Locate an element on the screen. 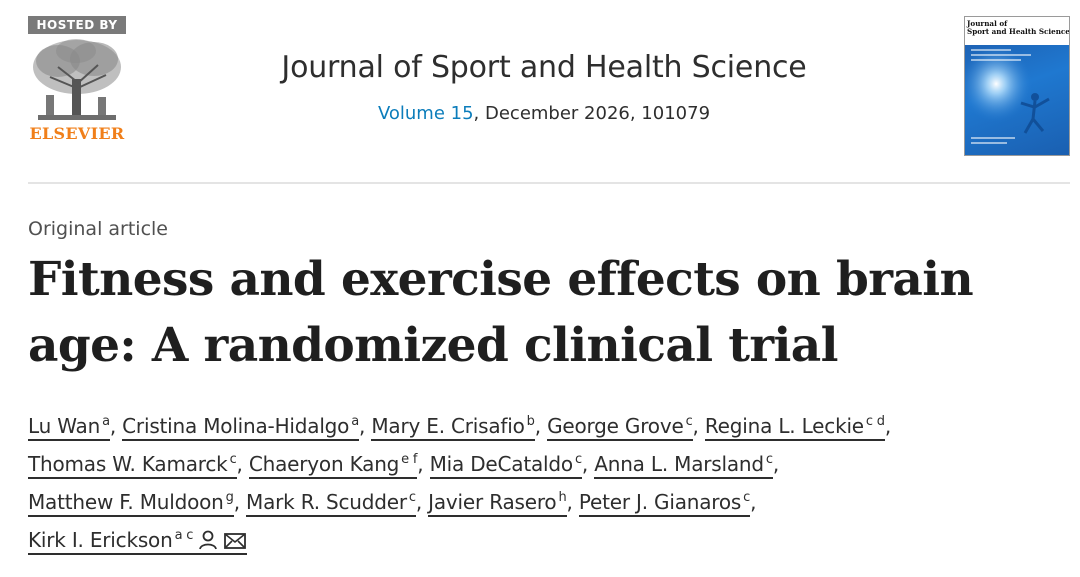  author-name: Mia DeCataldo is located at coordinates (501, 464).